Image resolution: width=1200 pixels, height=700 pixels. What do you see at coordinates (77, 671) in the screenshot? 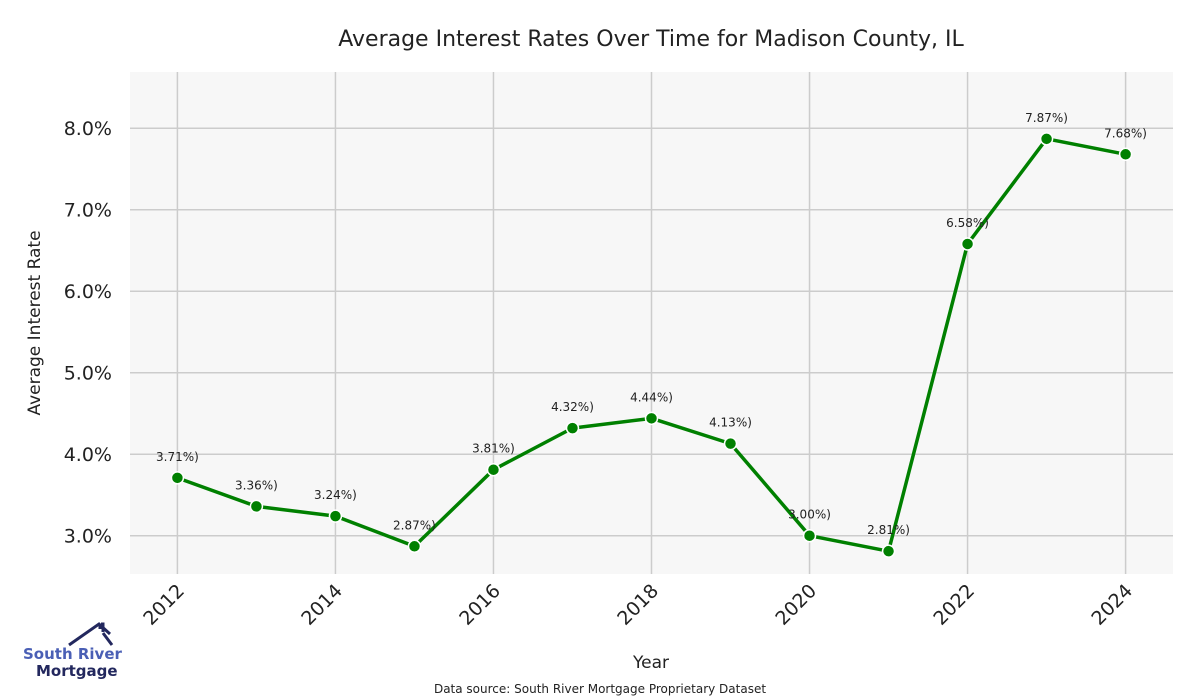
I see `logo-line2: Mortgage` at bounding box center [77, 671].